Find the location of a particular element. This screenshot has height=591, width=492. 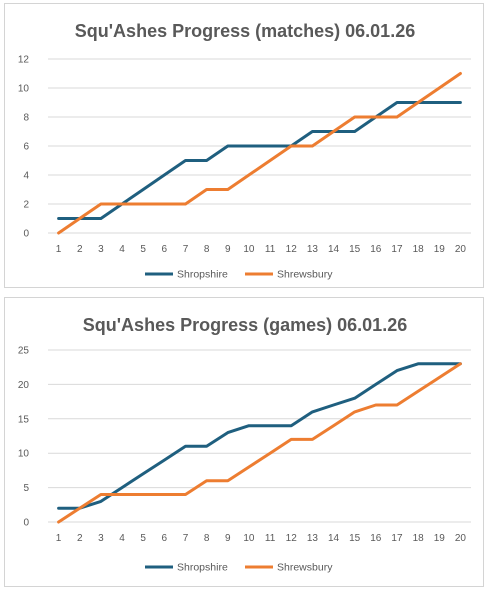

y-tick-label: 15 is located at coordinates (24, 419).